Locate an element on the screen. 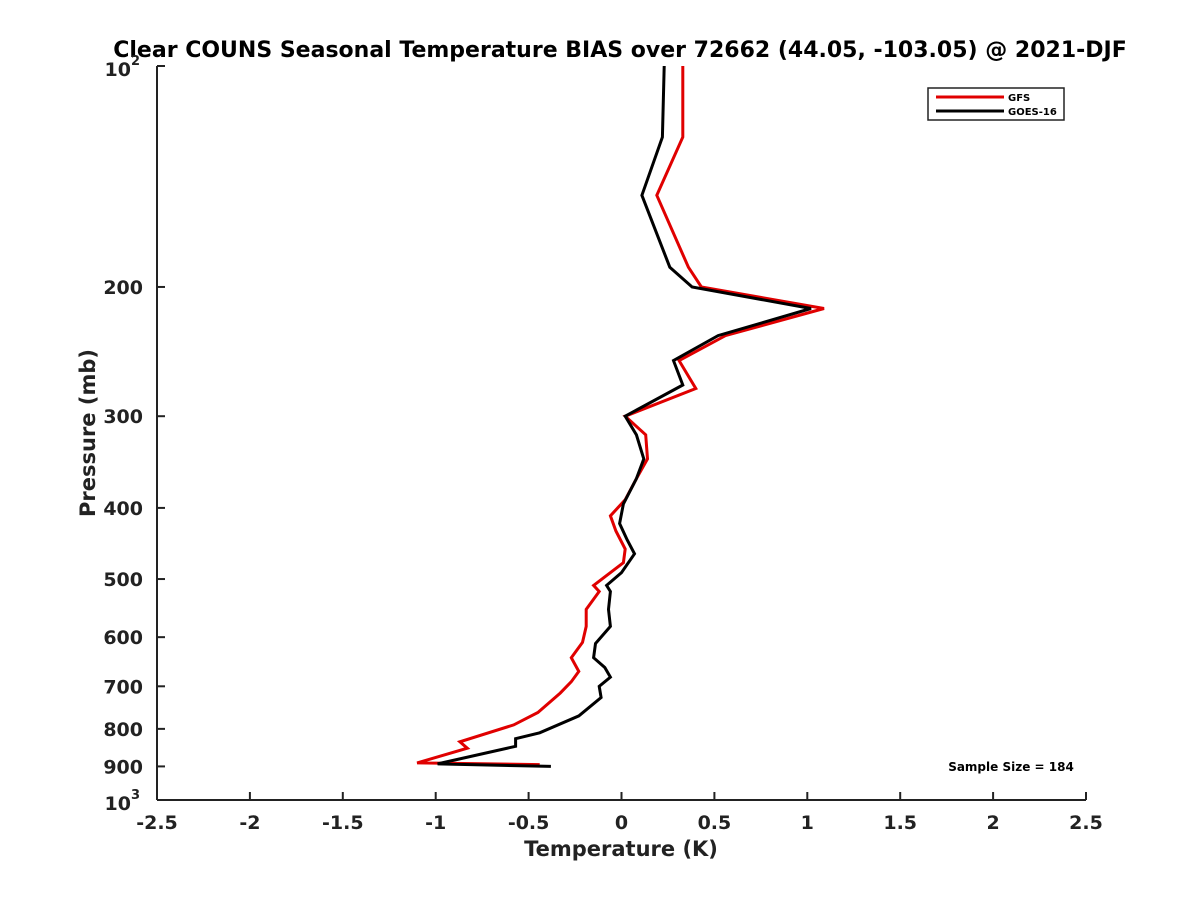 This screenshot has width=1200, height=900. legend-label: GFS is located at coordinates (1019, 98).